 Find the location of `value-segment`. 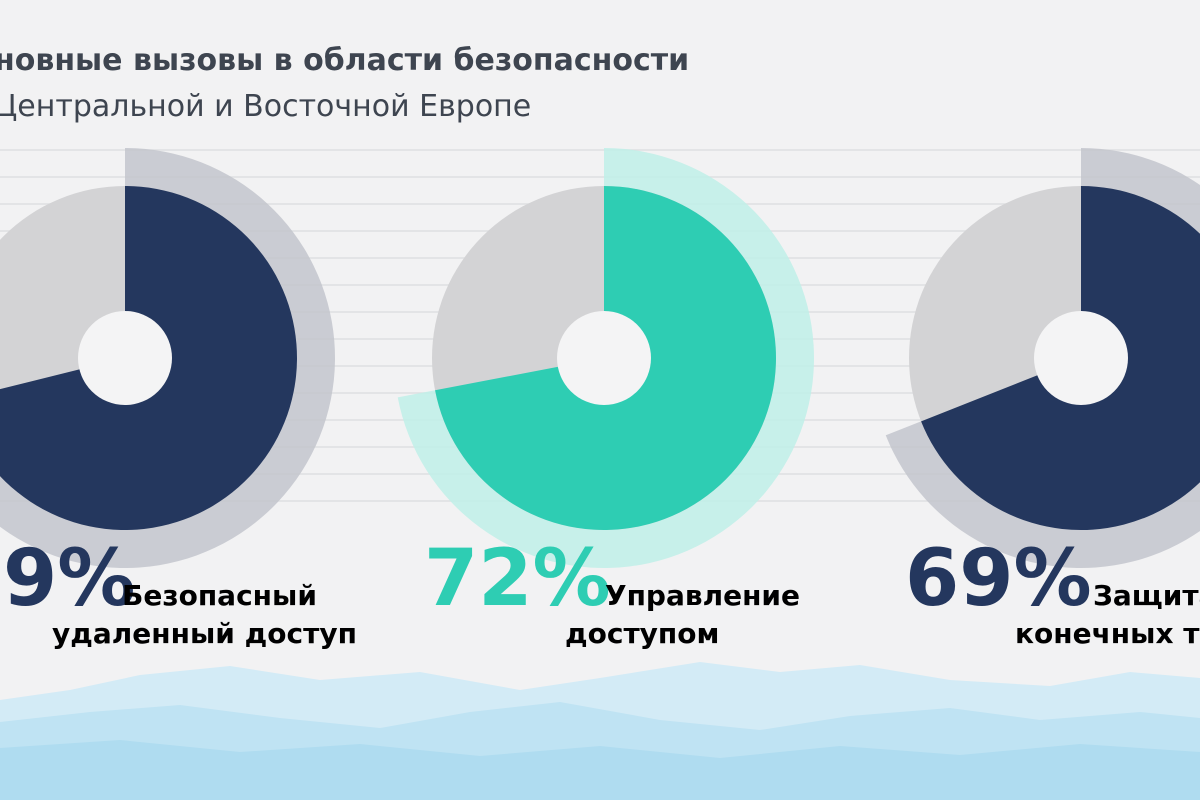

value-segment is located at coordinates (1060, 358).